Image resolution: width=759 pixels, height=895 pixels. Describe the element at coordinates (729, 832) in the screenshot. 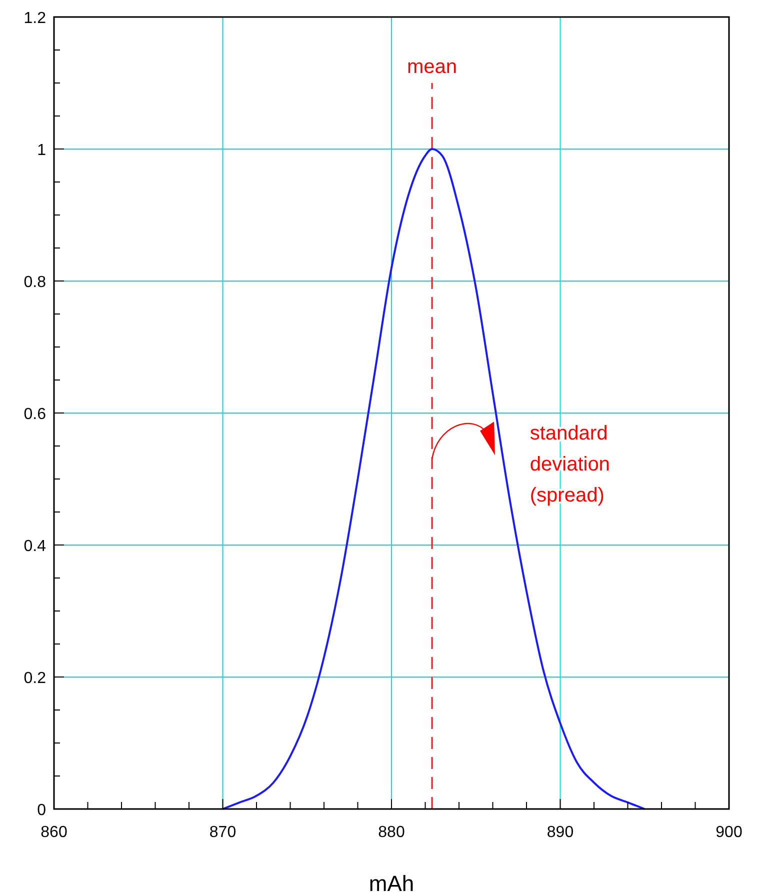

I see `x-tick-label: 900` at that location.